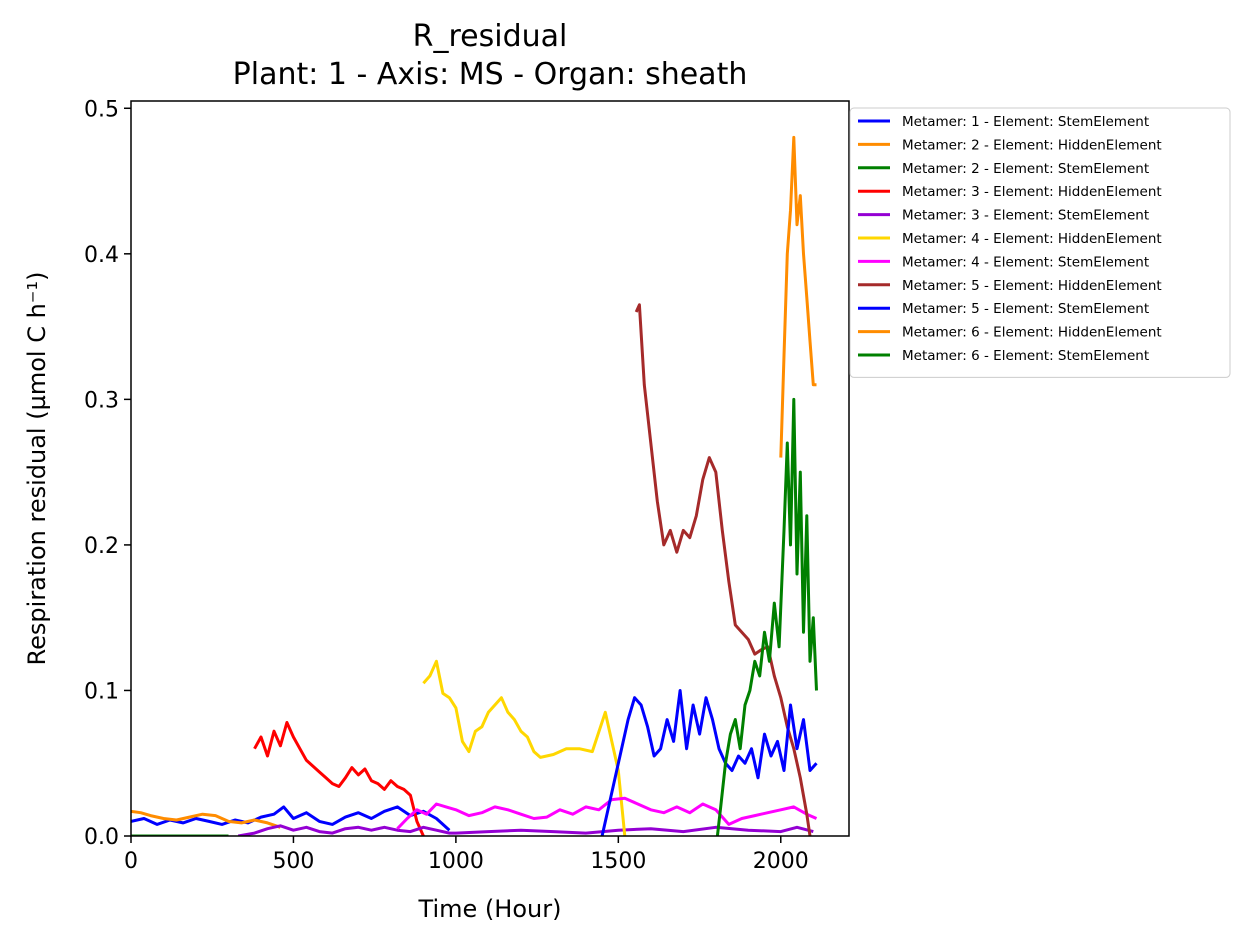 This screenshot has height=943, width=1250. What do you see at coordinates (618, 861) in the screenshot?
I see `x-tick-label: 1500` at bounding box center [618, 861].